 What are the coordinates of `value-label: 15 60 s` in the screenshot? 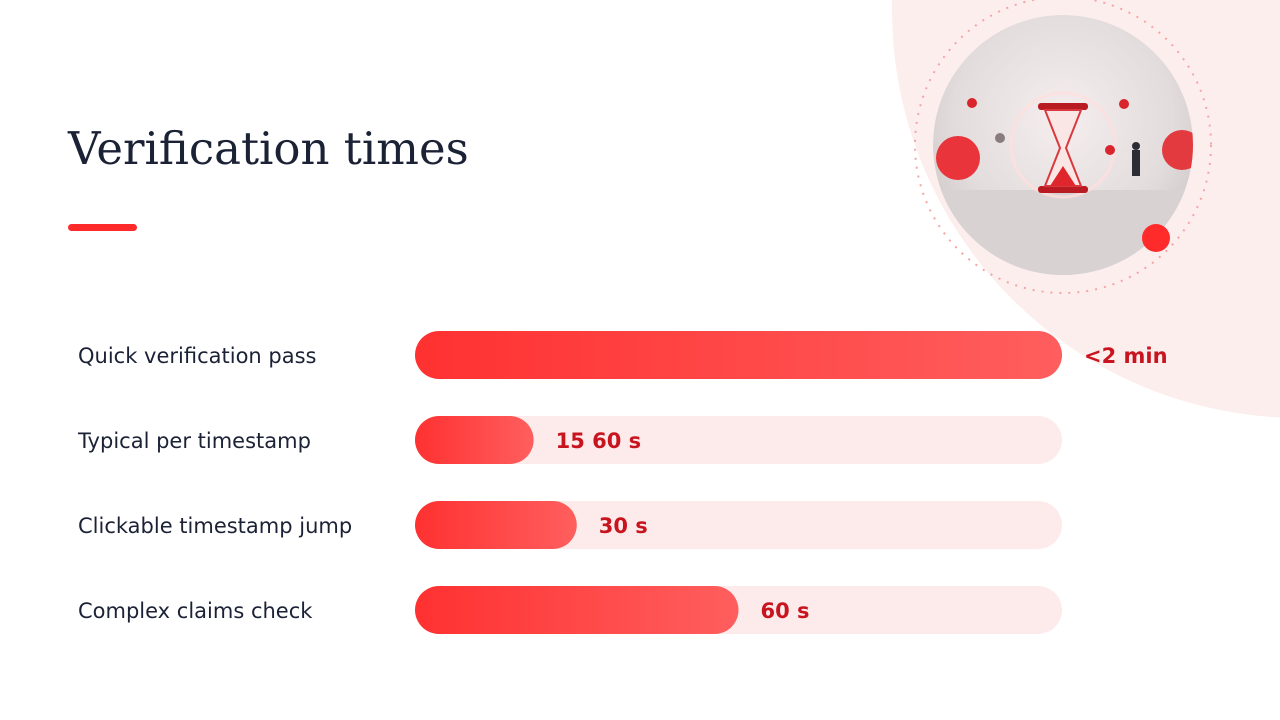 It's located at (599, 441).